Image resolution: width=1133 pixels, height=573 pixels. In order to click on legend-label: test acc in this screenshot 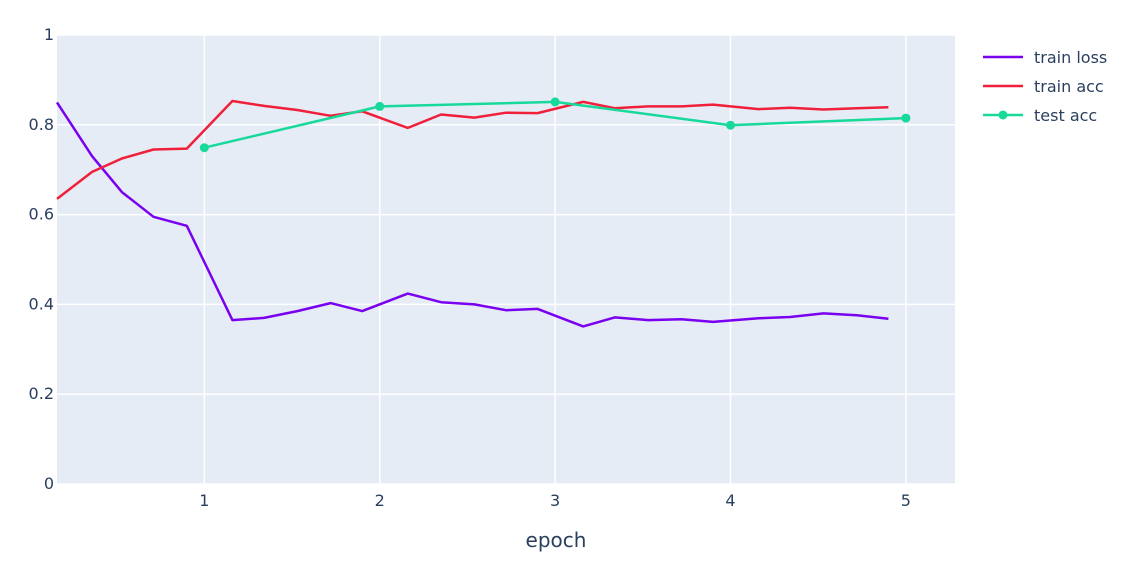, I will do `click(1065, 115)`.